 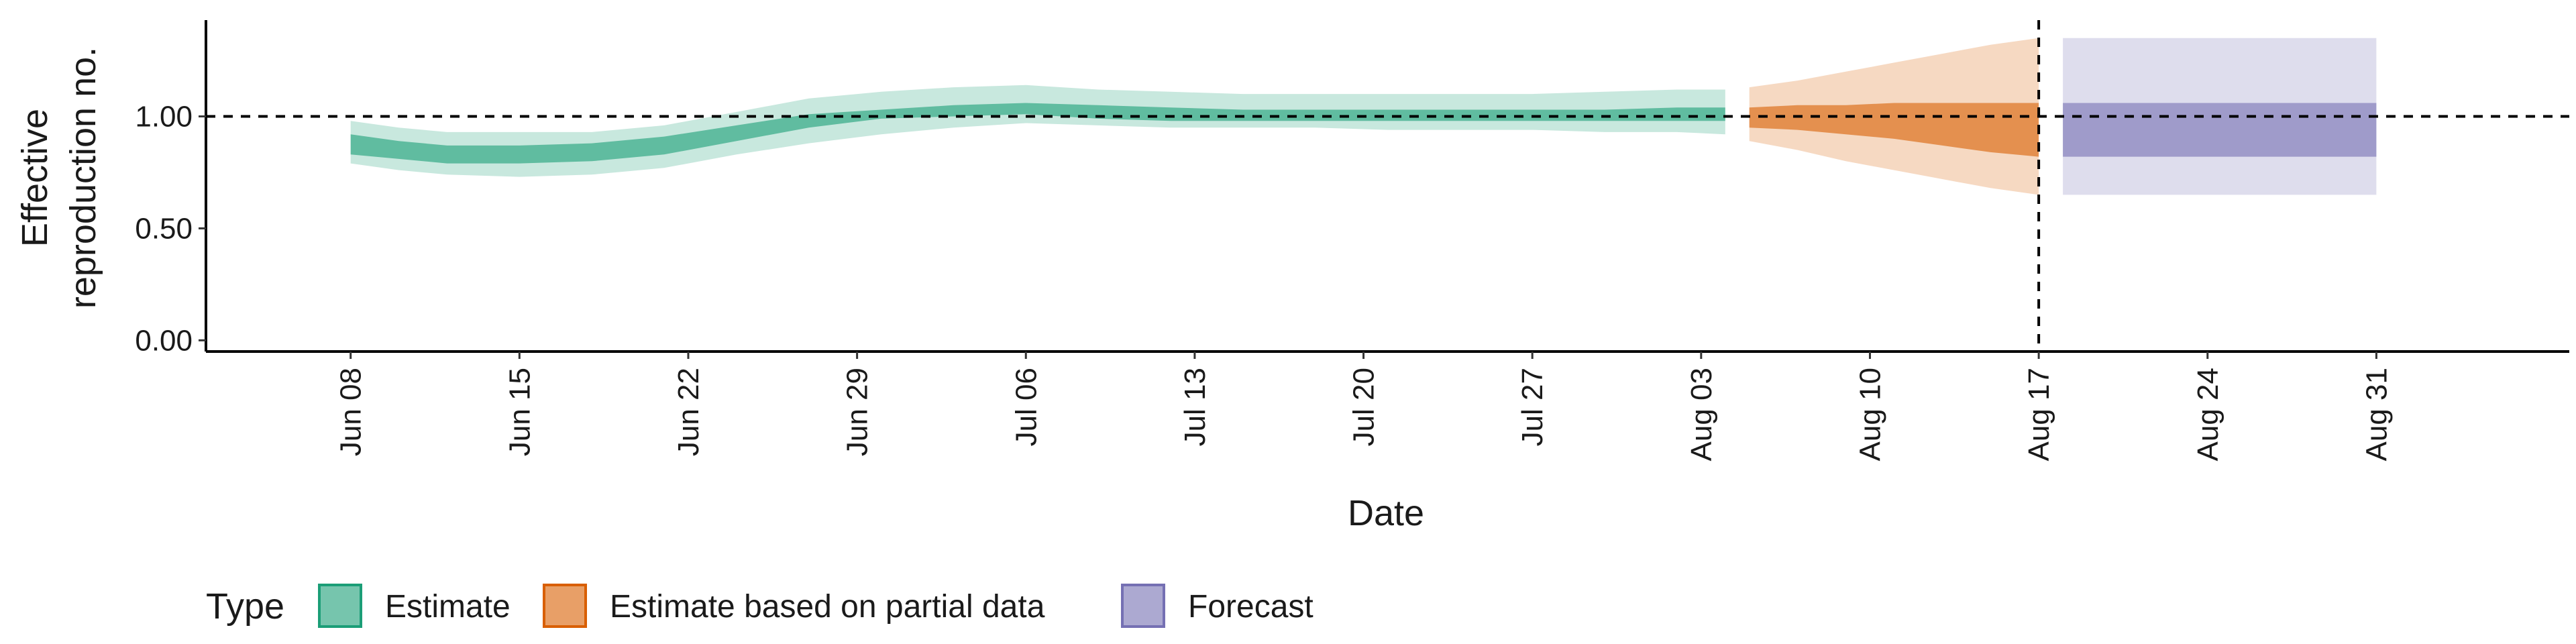 I want to click on y-axis-title-line: reproduction no., so click(x=83, y=178).